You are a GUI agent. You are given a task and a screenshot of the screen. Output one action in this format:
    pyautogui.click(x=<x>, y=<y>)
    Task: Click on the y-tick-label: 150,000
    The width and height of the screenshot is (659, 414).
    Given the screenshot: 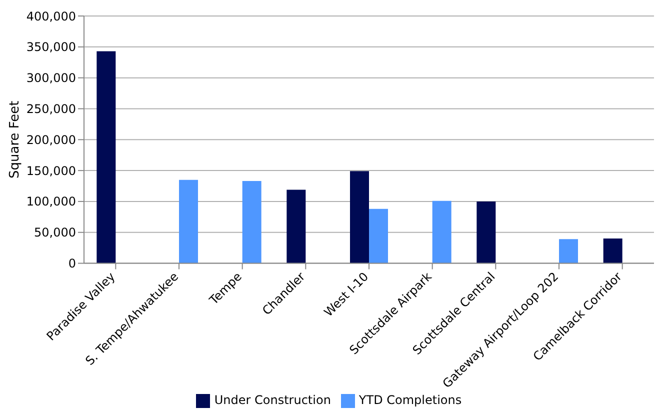 What is the action you would take?
    pyautogui.click(x=51, y=171)
    